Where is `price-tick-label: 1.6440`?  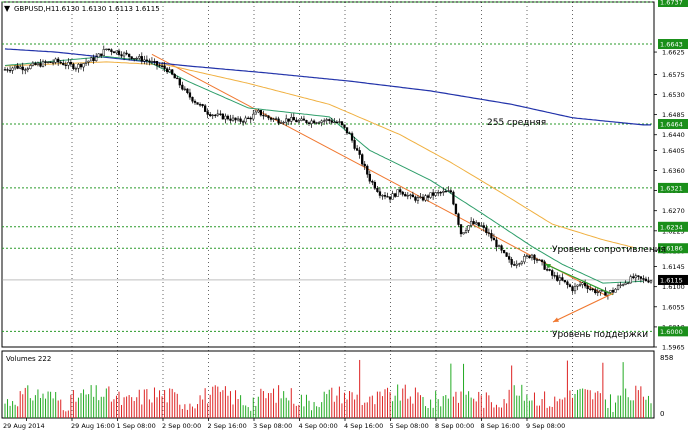 price-tick-label: 1.6440 is located at coordinates (673, 135).